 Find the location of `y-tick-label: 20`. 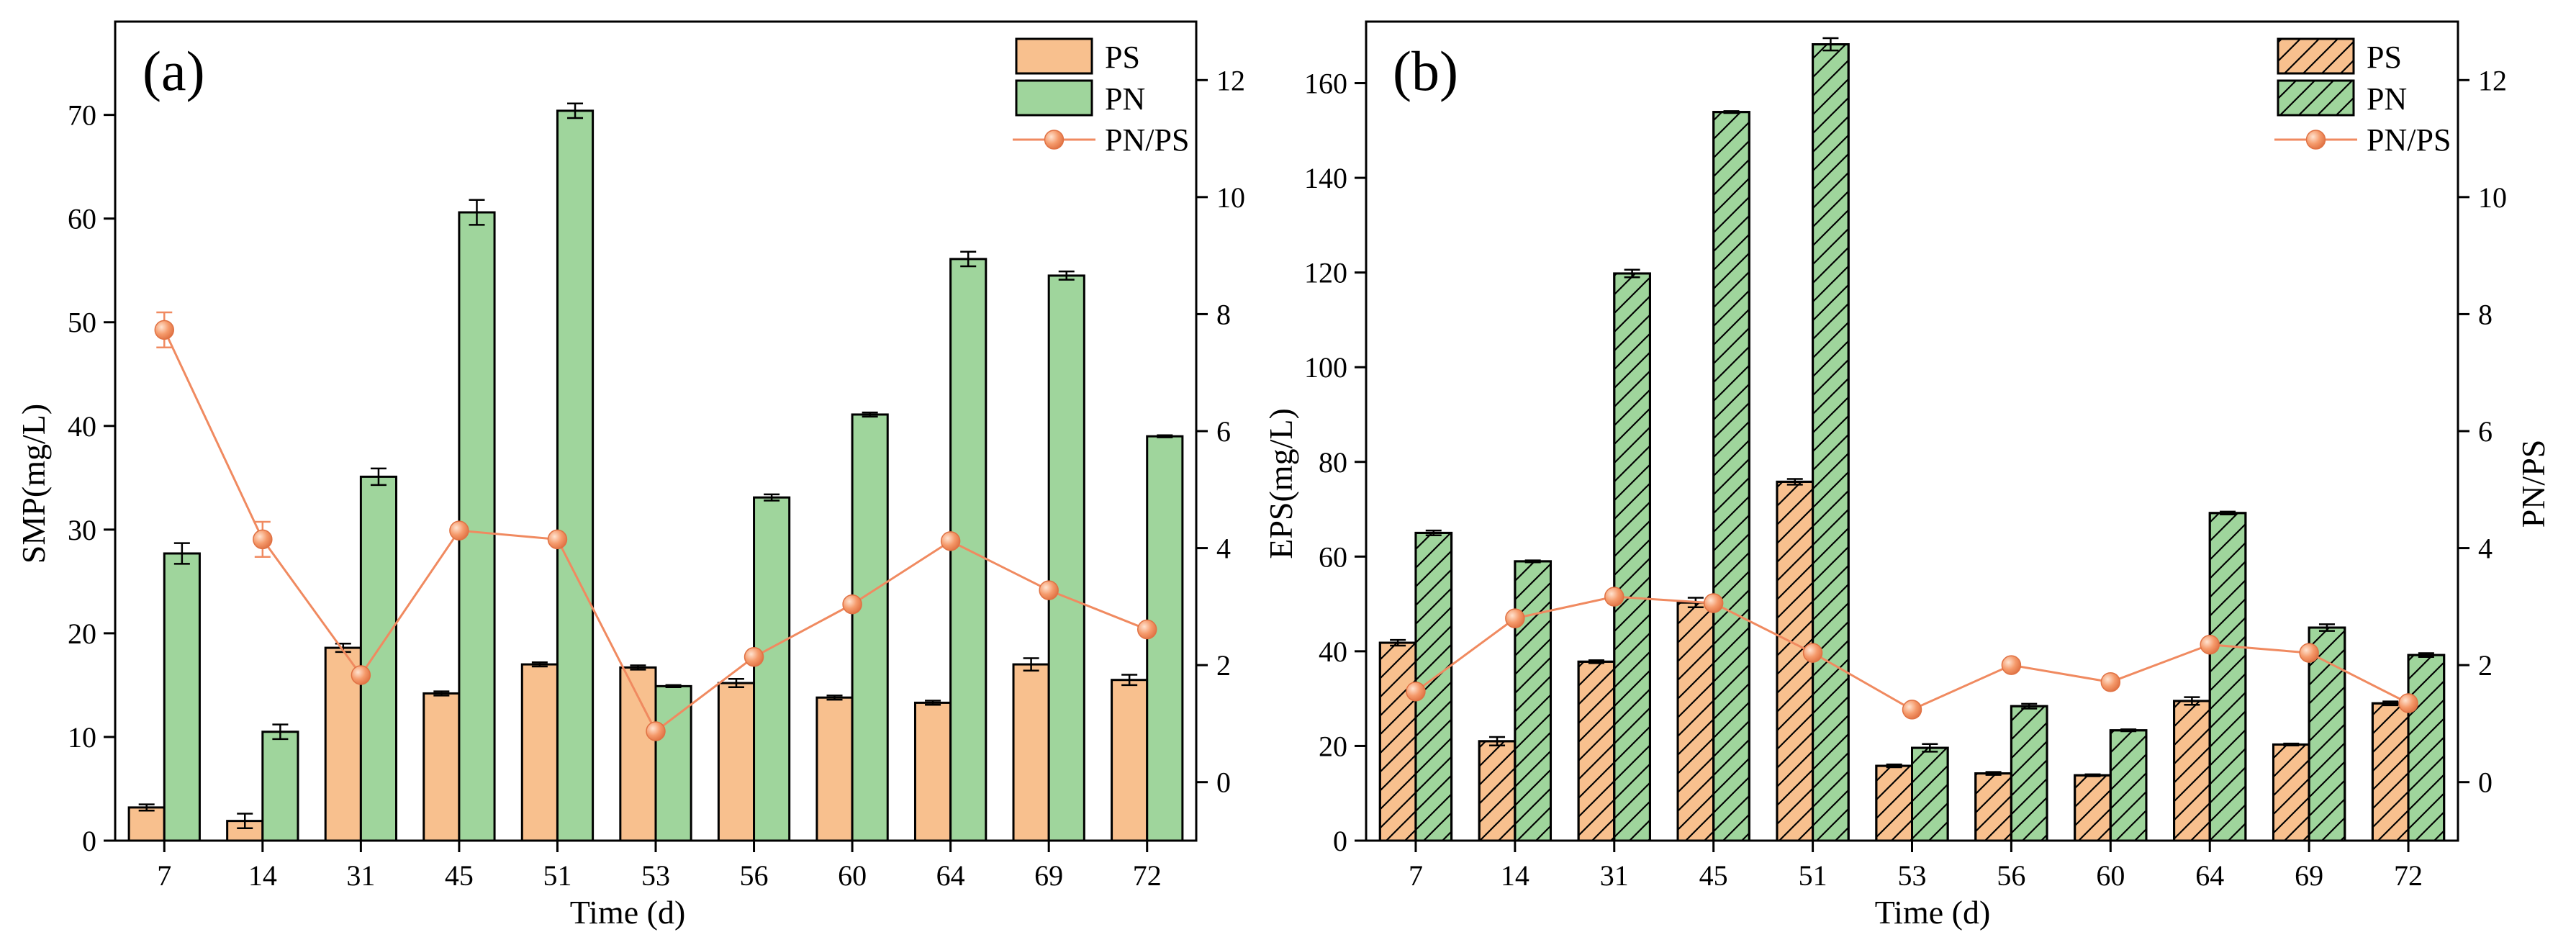

y-tick-label: 20 is located at coordinates (1333, 746).